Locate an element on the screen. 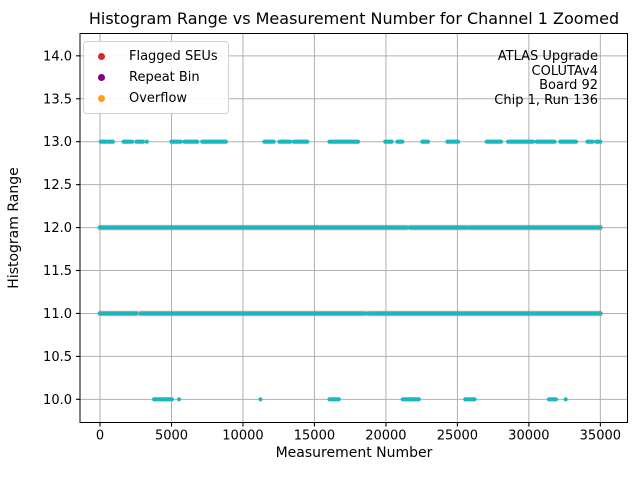 This screenshot has height=480, width=640. y-tick-label: 13.0 is located at coordinates (57, 142).